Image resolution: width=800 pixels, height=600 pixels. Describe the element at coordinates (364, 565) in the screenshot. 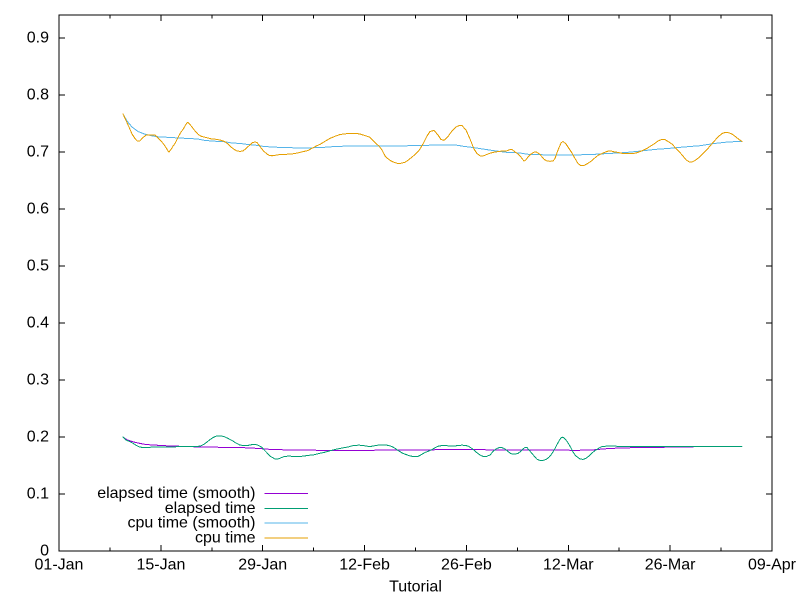

I see `svg-text: 12-Feb` at that location.